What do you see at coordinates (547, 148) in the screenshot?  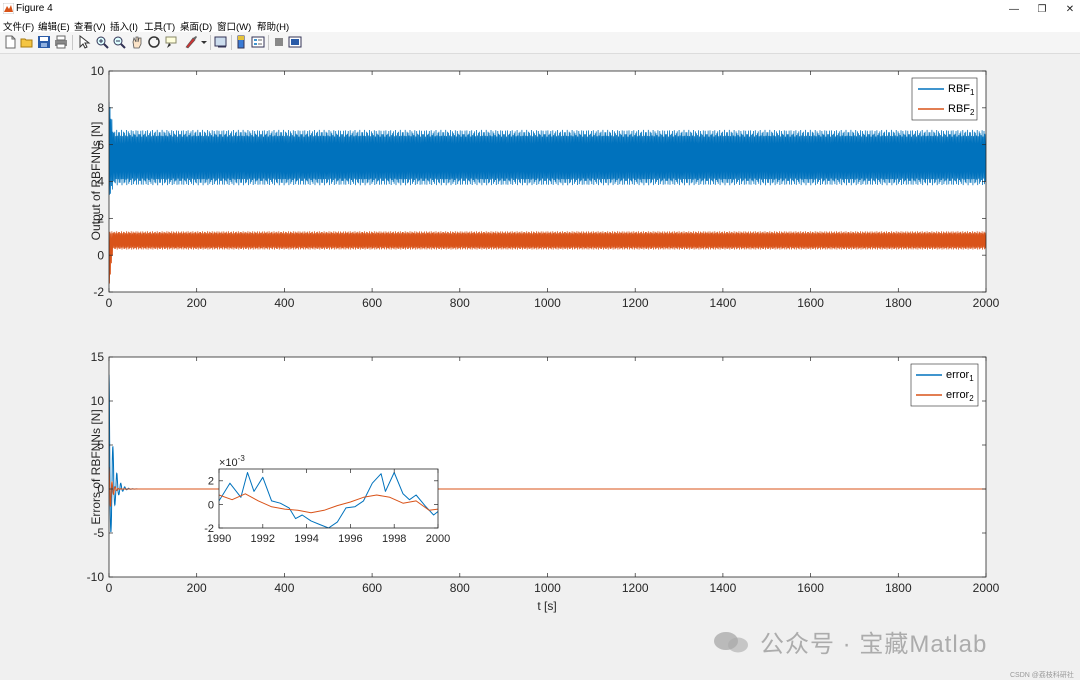 I see `rbf1-series-line` at bounding box center [547, 148].